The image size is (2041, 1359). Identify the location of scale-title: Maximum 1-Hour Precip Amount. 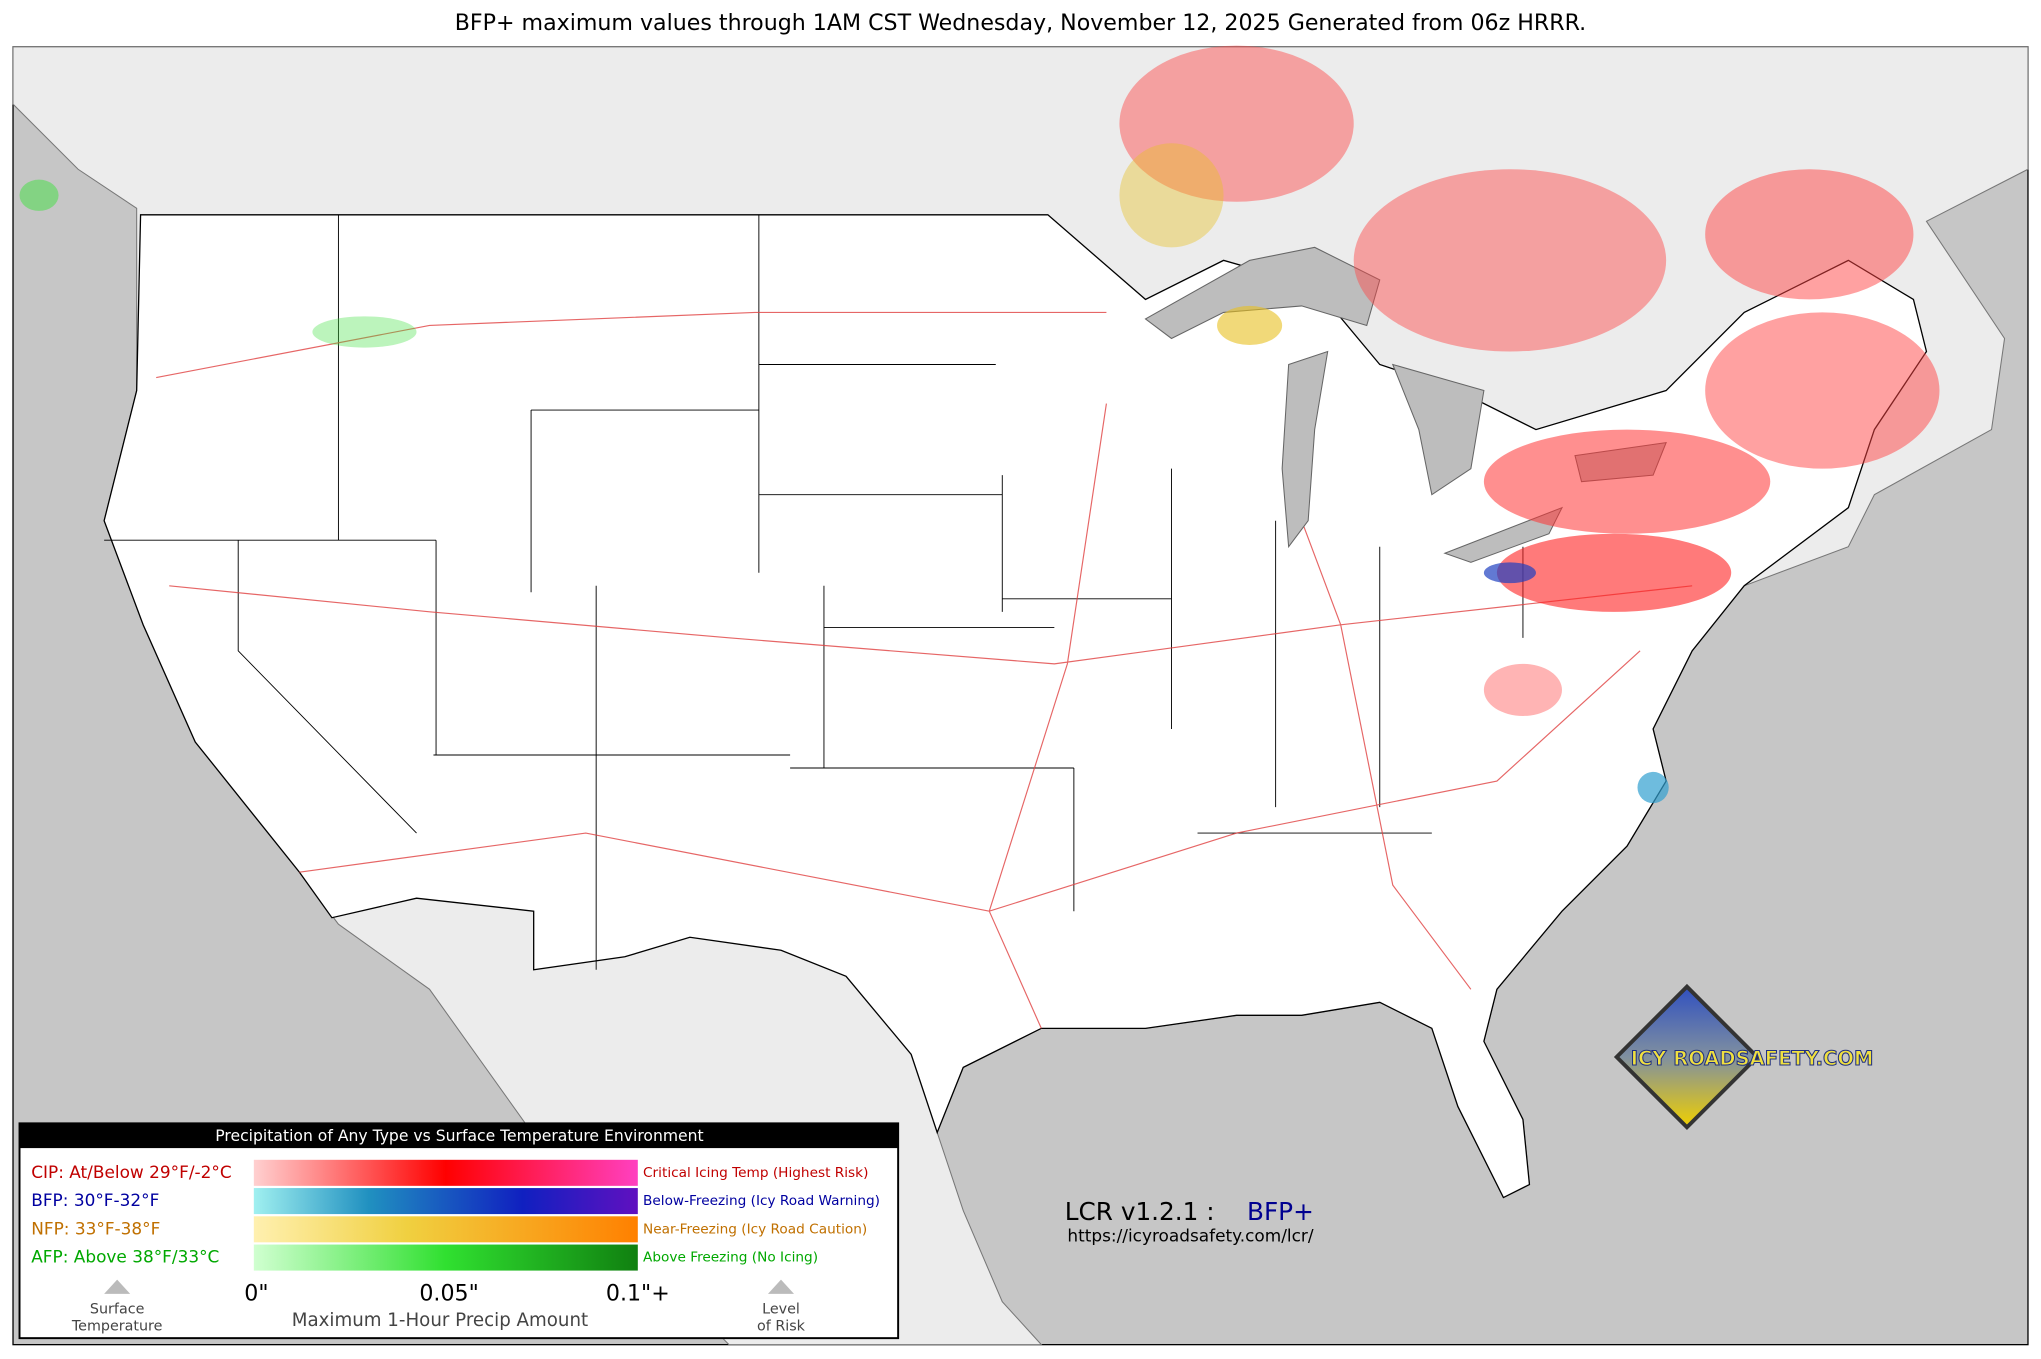
(440, 1320).